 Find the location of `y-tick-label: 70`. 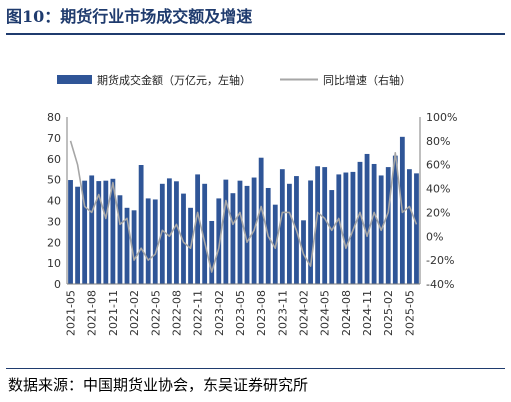

y-tick-label: 70 is located at coordinates (54, 138).